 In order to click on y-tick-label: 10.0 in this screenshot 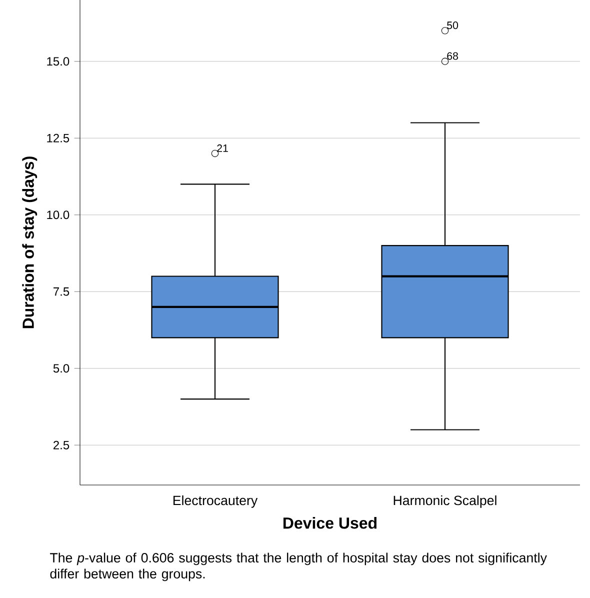, I will do `click(58, 215)`.